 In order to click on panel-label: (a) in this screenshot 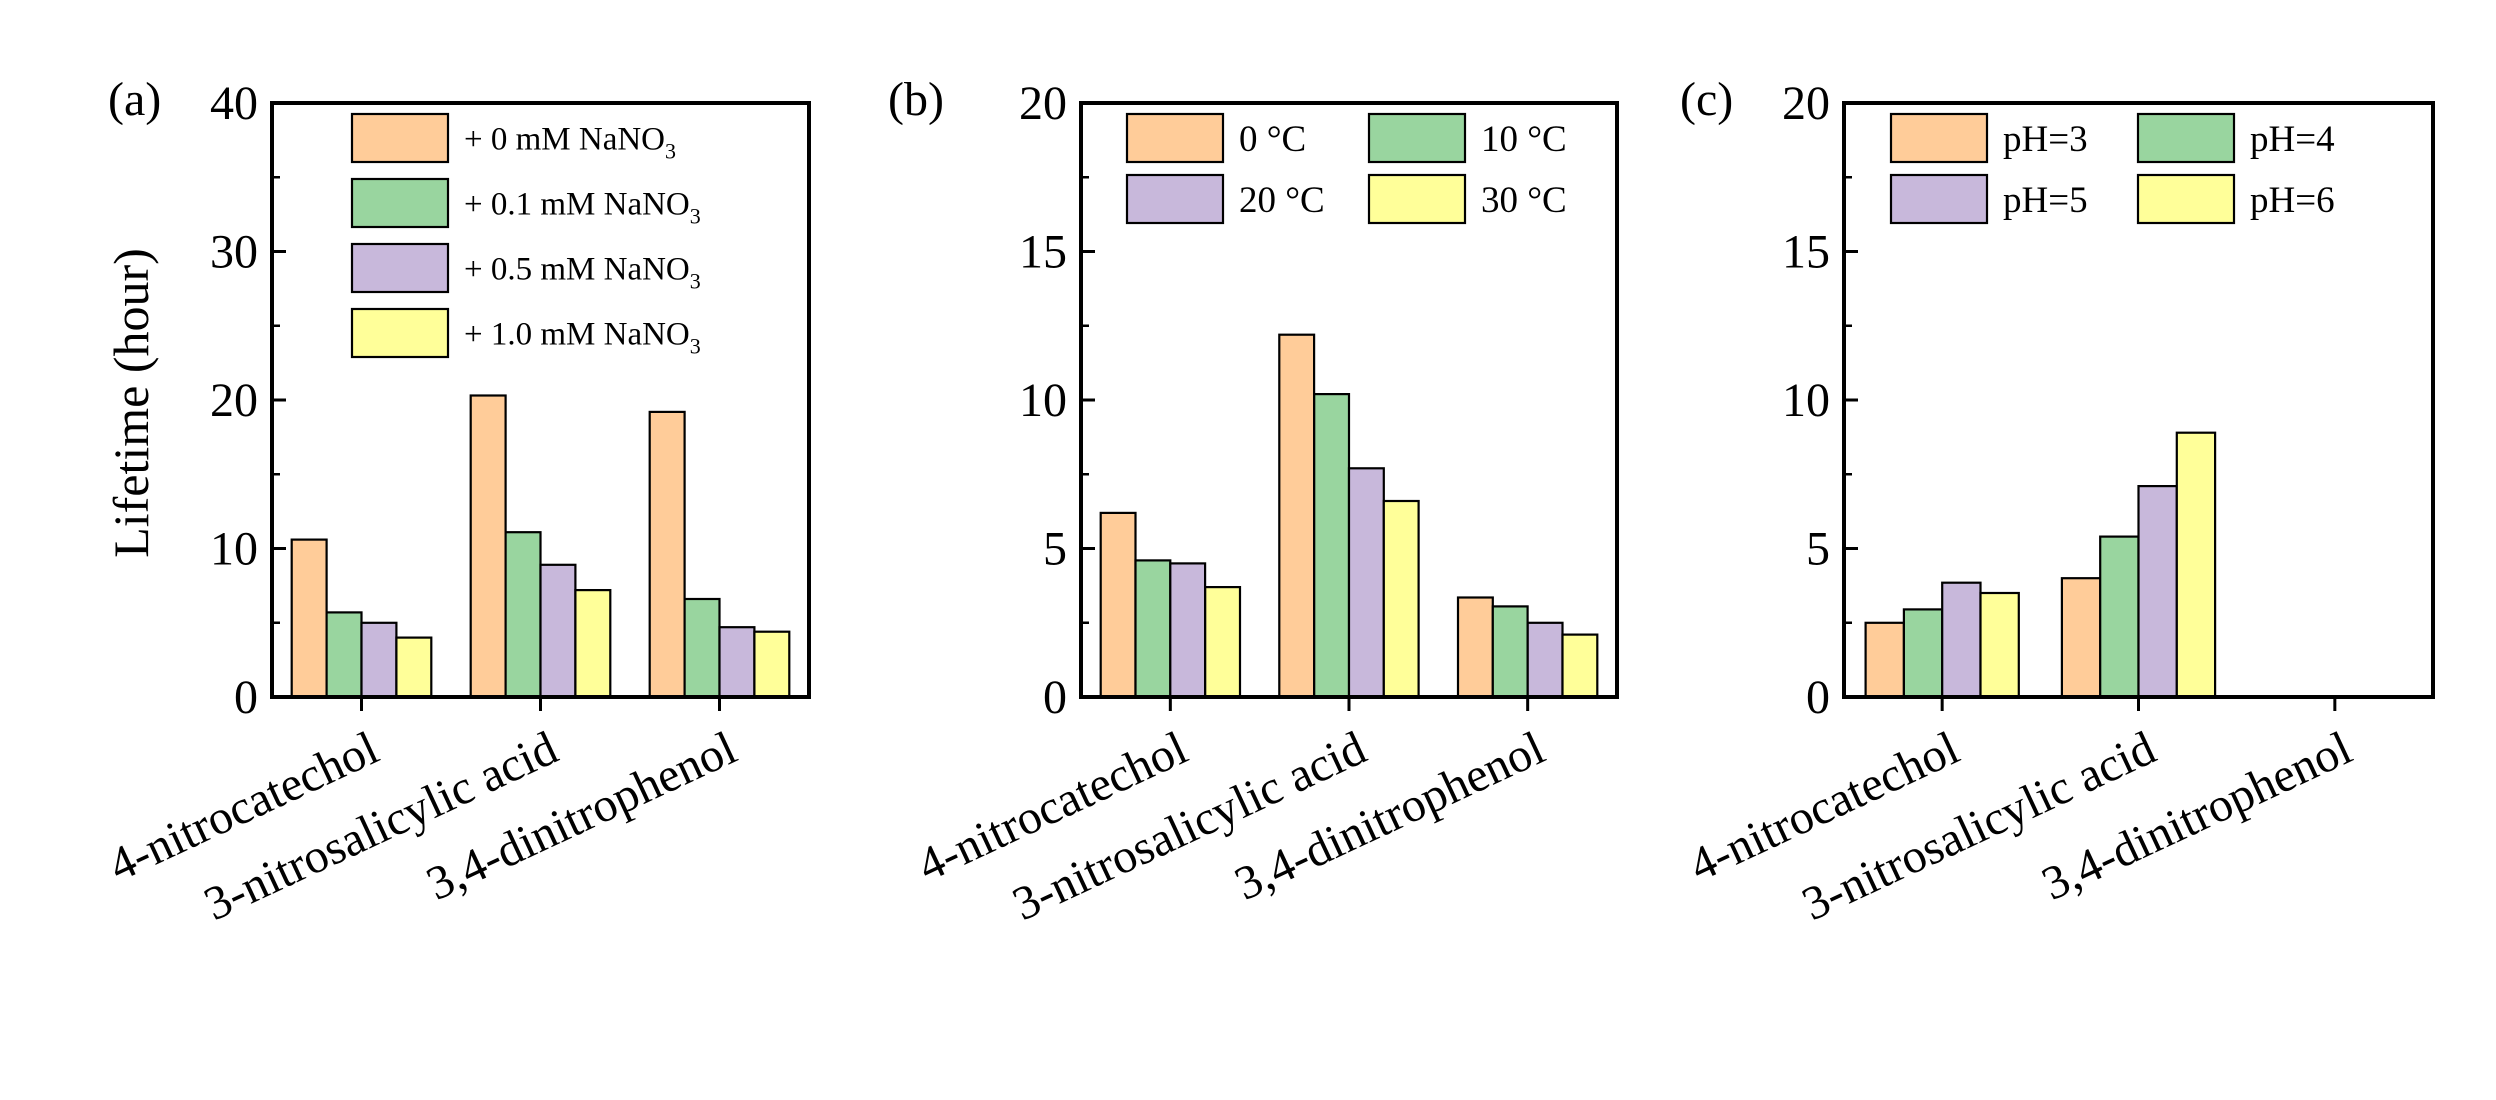, I will do `click(134, 99)`.